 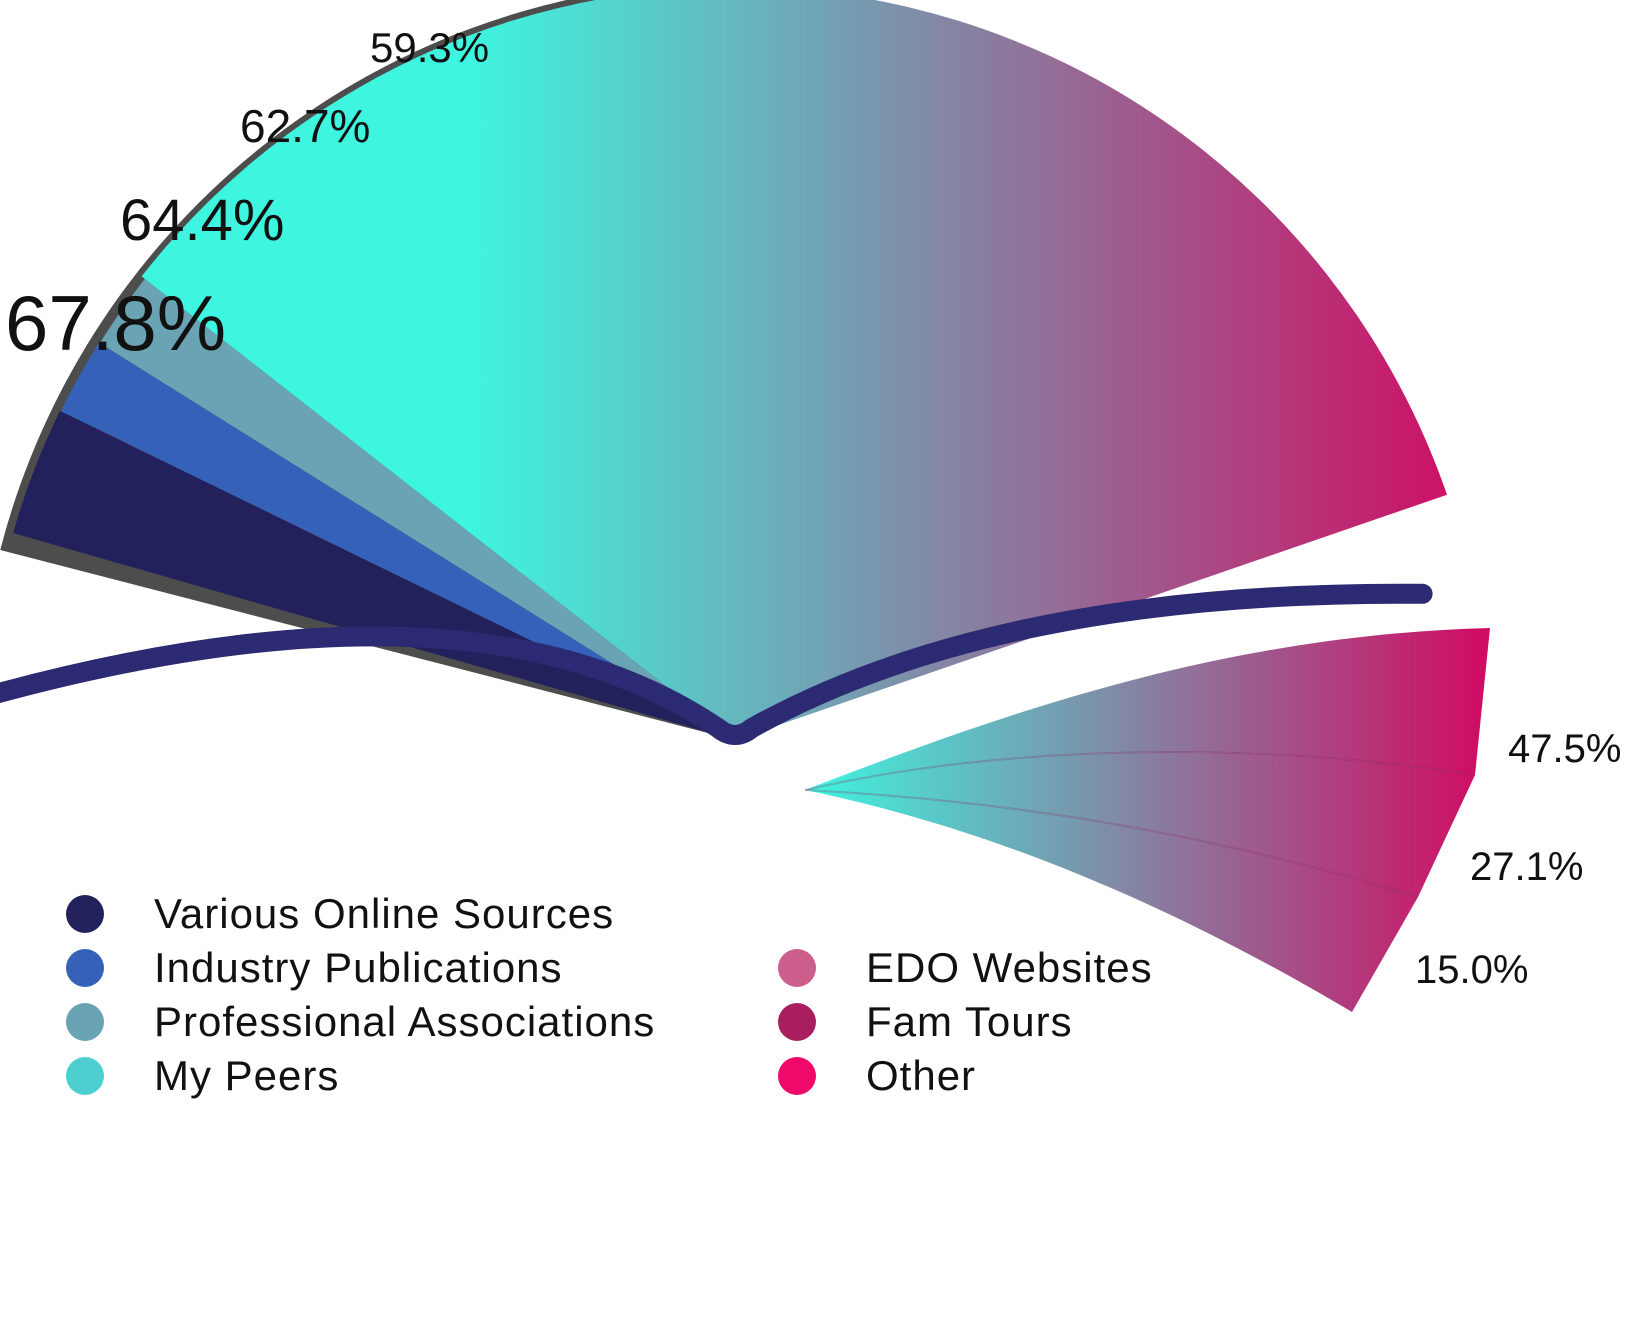 What do you see at coordinates (1471, 970) in the screenshot?
I see `value-label-other: 15.0%` at bounding box center [1471, 970].